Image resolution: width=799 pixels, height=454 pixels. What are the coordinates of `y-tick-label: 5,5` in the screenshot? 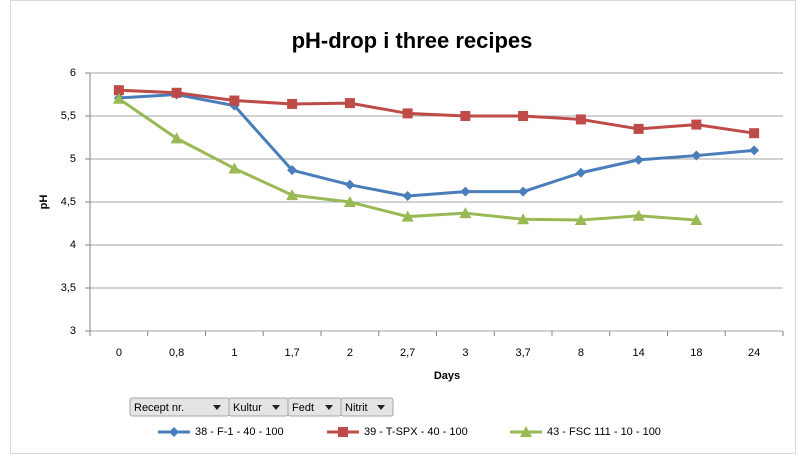 It's located at (68, 116).